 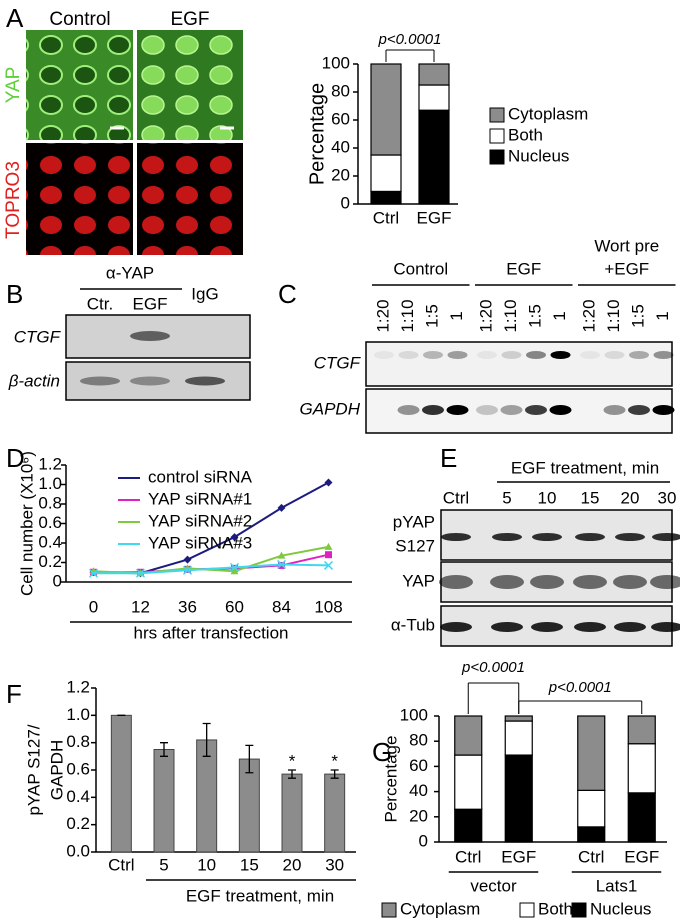 I want to click on panel-letter: B, so click(x=14, y=294).